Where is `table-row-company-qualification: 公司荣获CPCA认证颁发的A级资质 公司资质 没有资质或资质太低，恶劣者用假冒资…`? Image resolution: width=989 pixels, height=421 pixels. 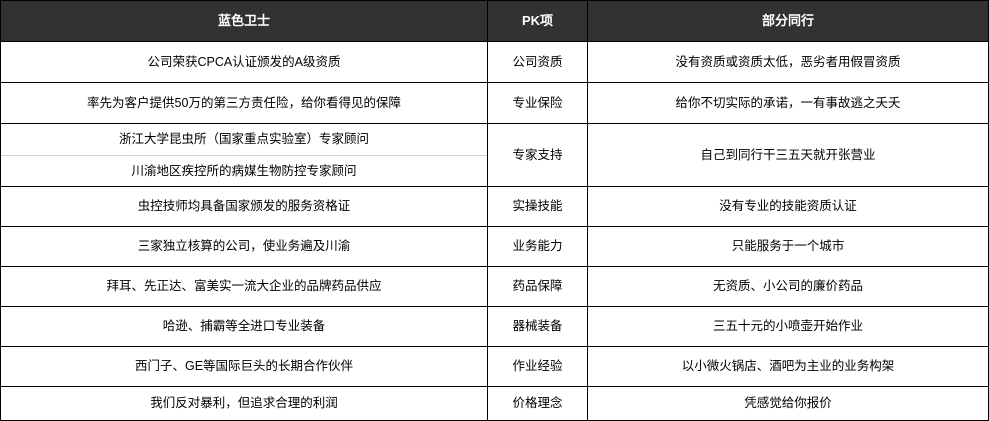
table-row-company-qualification: 公司荣获CPCA认证颁发的A级资质 公司资质 没有资质或资质太低，恶劣者用假冒资… is located at coordinates (494, 62).